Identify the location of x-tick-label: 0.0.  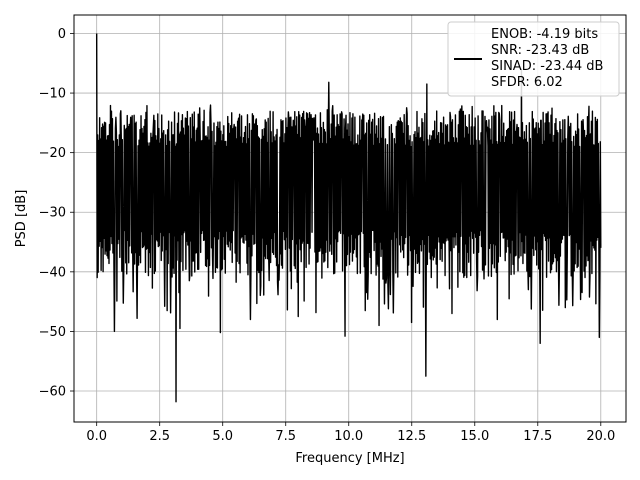
(96, 436).